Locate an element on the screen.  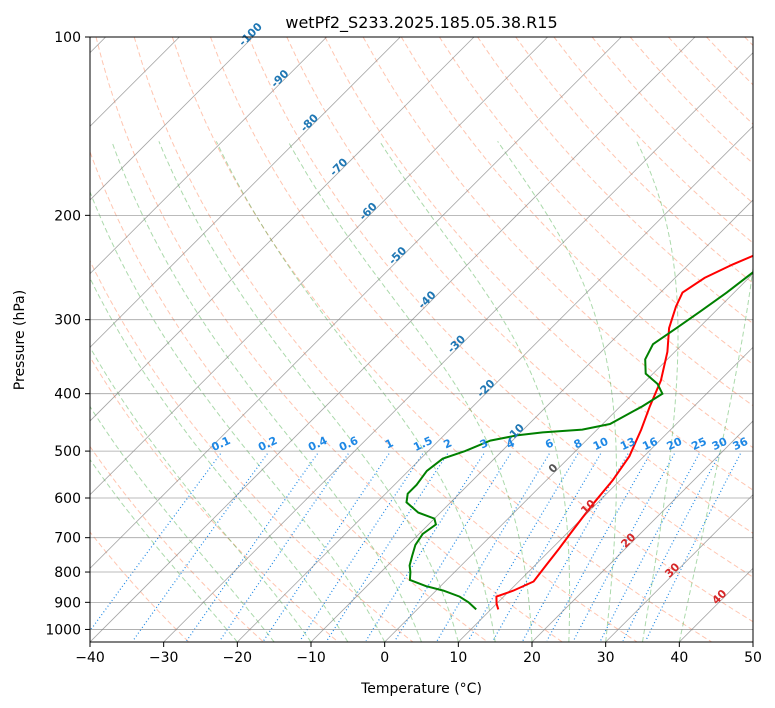
mixing-ratio-label: 10 is located at coordinates (601, 444).